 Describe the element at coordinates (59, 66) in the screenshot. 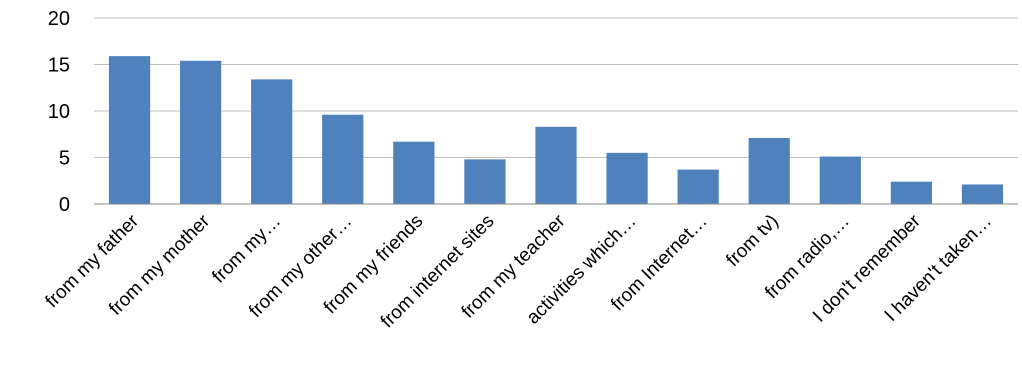

I see `y-tick-label: 15` at that location.